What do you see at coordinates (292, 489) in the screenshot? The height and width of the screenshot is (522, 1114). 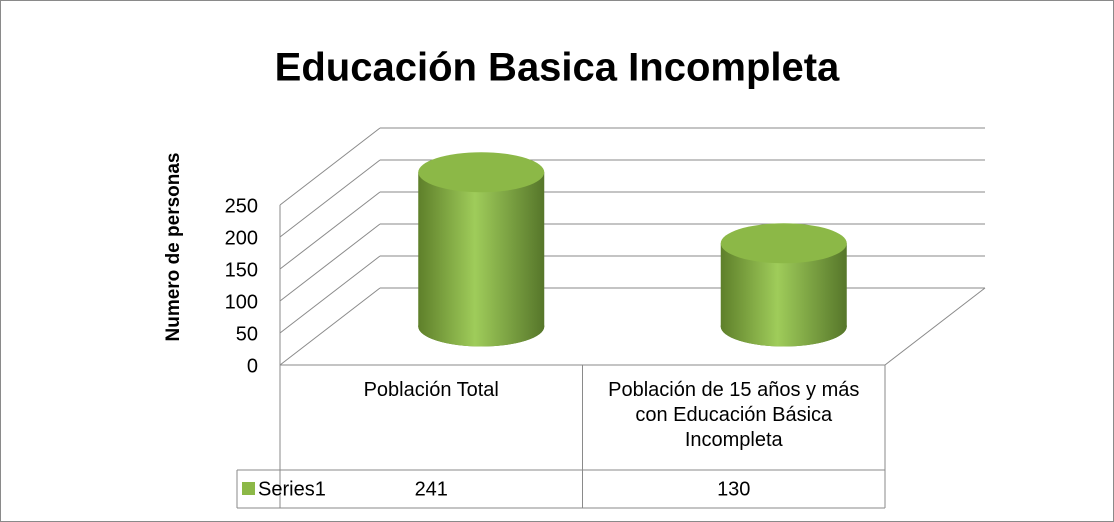 I see `legend-label: Series1` at bounding box center [292, 489].